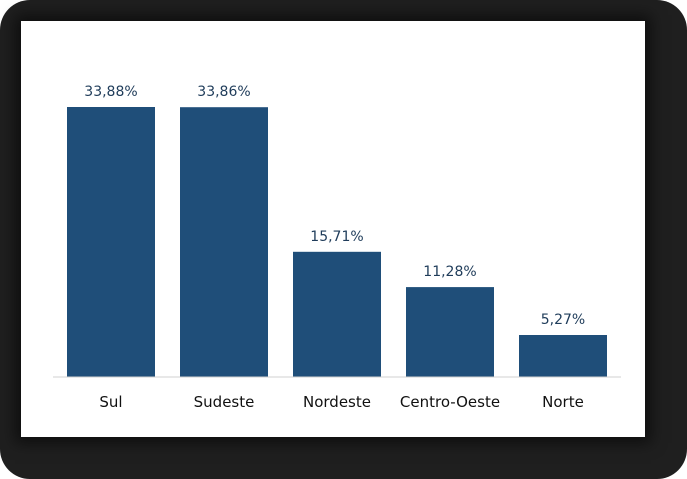  I want to click on x-tick-label-nordeste: Nordeste, so click(337, 402).